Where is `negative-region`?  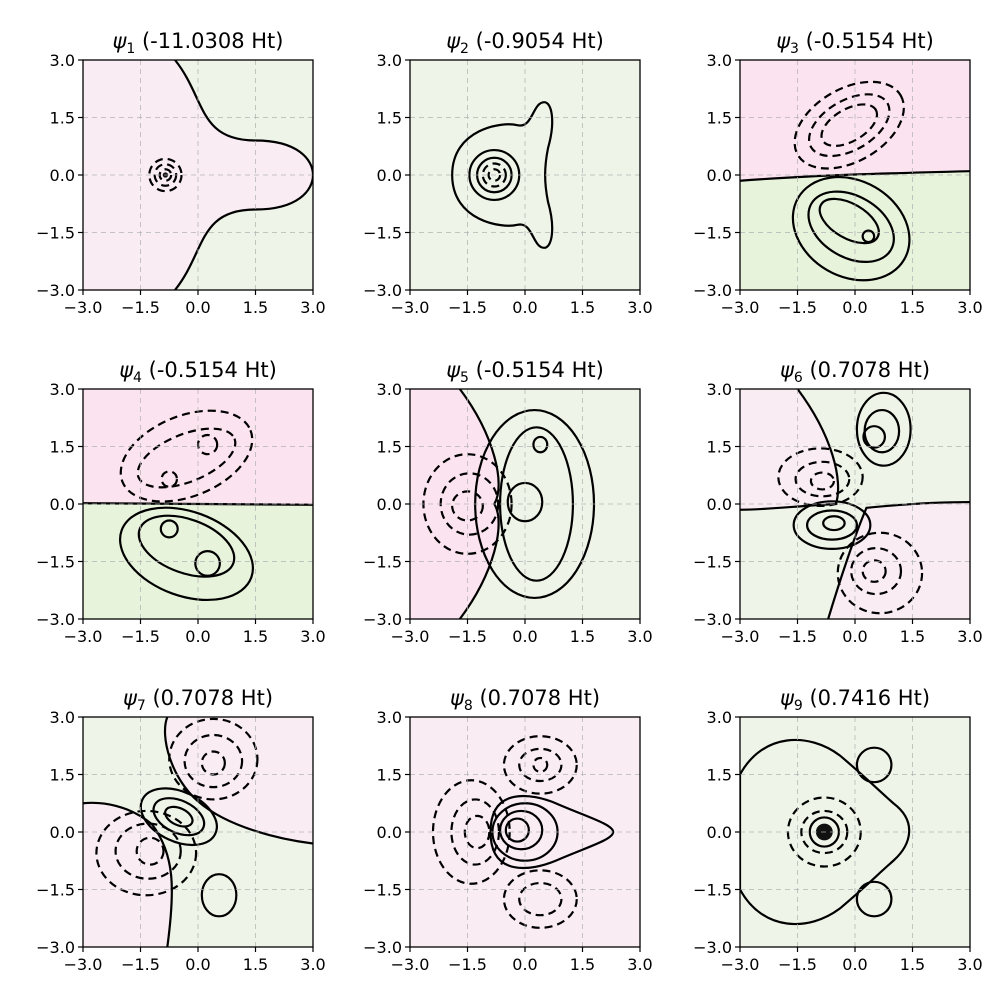 negative-region is located at coordinates (899, 560).